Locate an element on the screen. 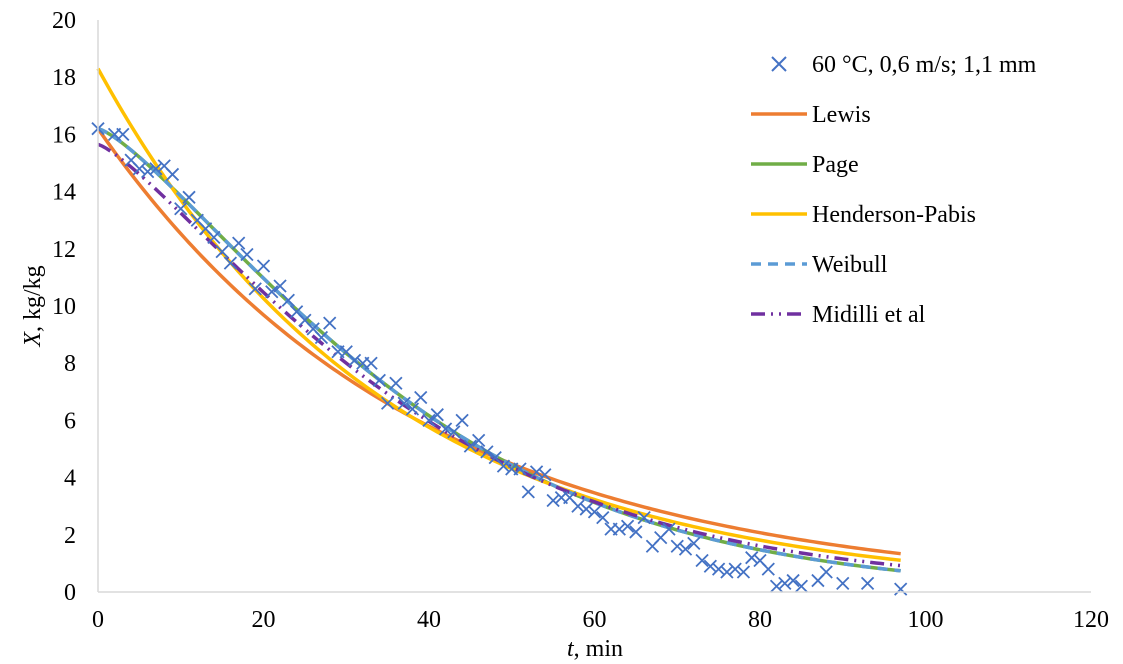  x-tick-label: 40 is located at coordinates (429, 620).